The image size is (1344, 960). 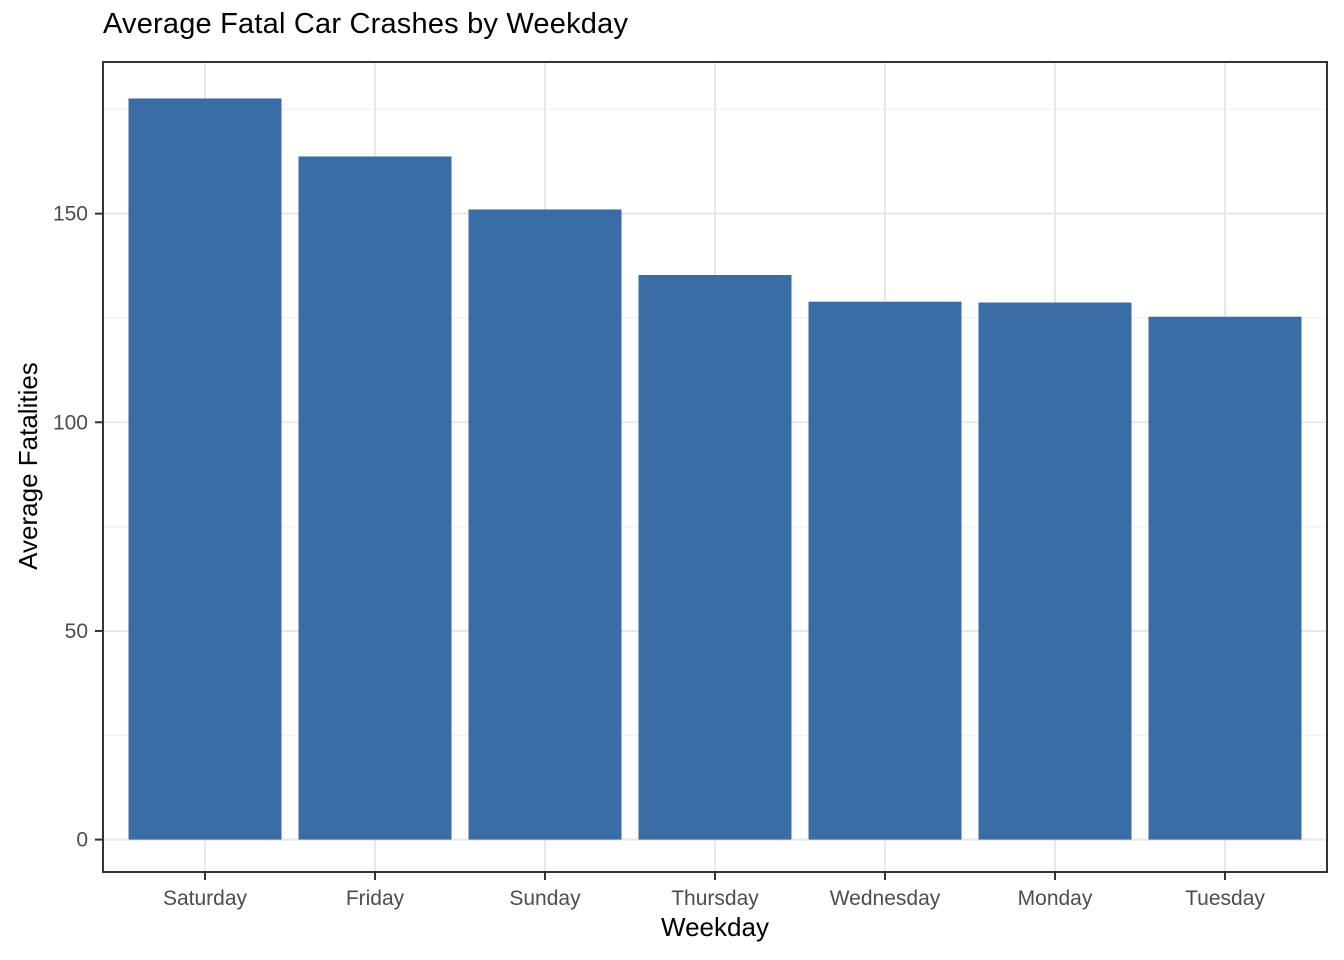 What do you see at coordinates (885, 898) in the screenshot?
I see `x-tick-label: Wednesday` at bounding box center [885, 898].